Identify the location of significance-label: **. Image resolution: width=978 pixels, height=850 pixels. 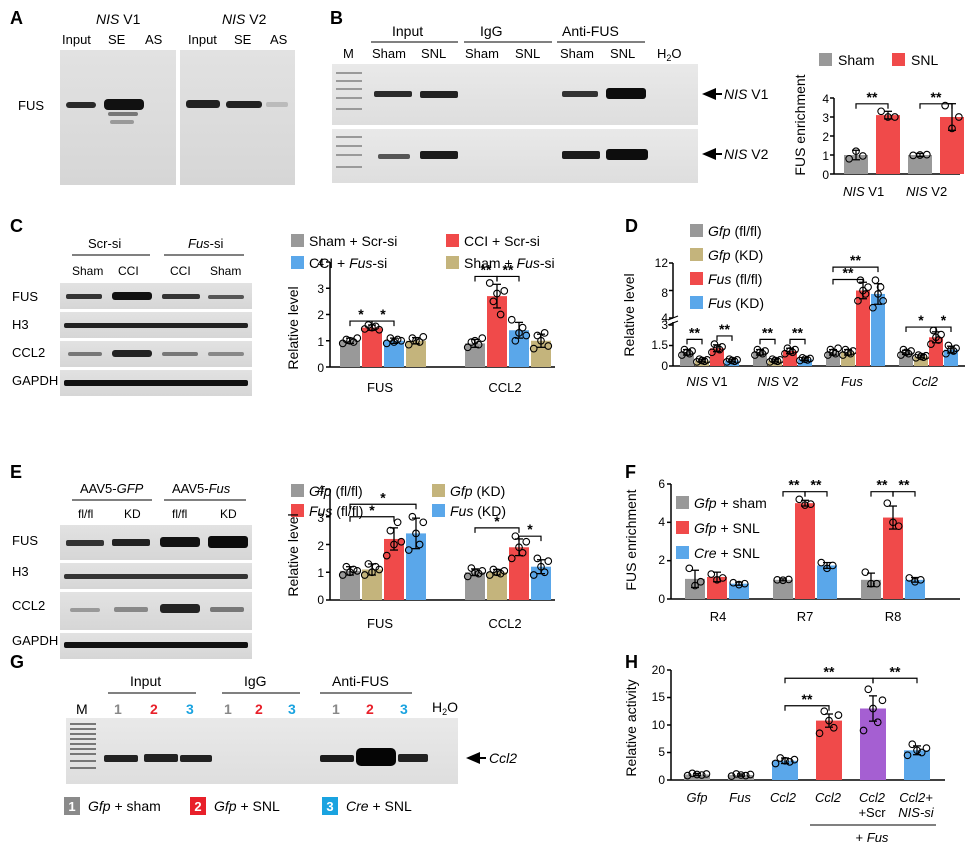
(936, 97).